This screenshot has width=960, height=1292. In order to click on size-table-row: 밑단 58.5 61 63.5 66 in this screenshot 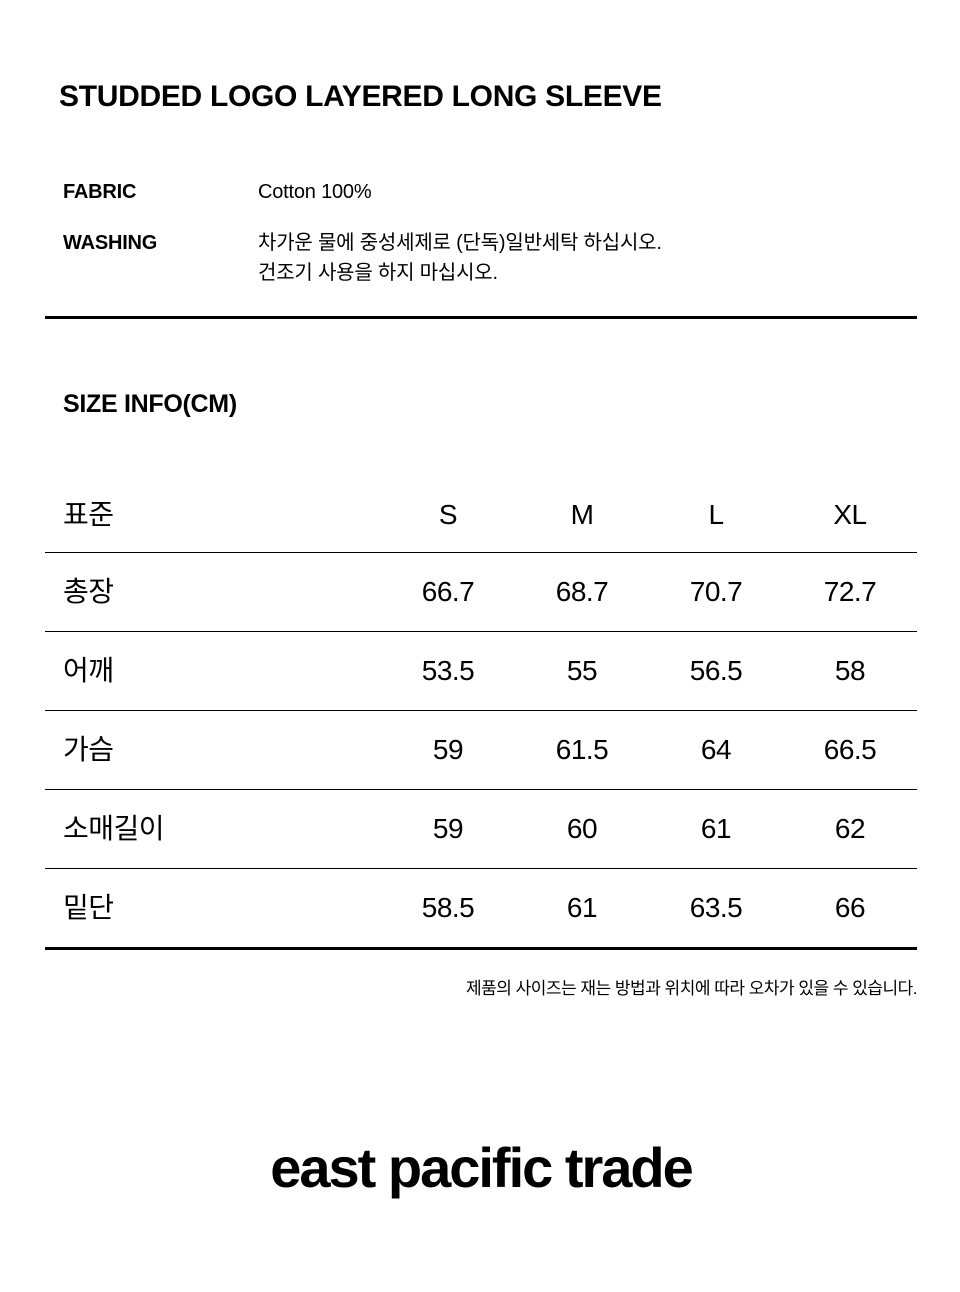, I will do `click(481, 909)`.